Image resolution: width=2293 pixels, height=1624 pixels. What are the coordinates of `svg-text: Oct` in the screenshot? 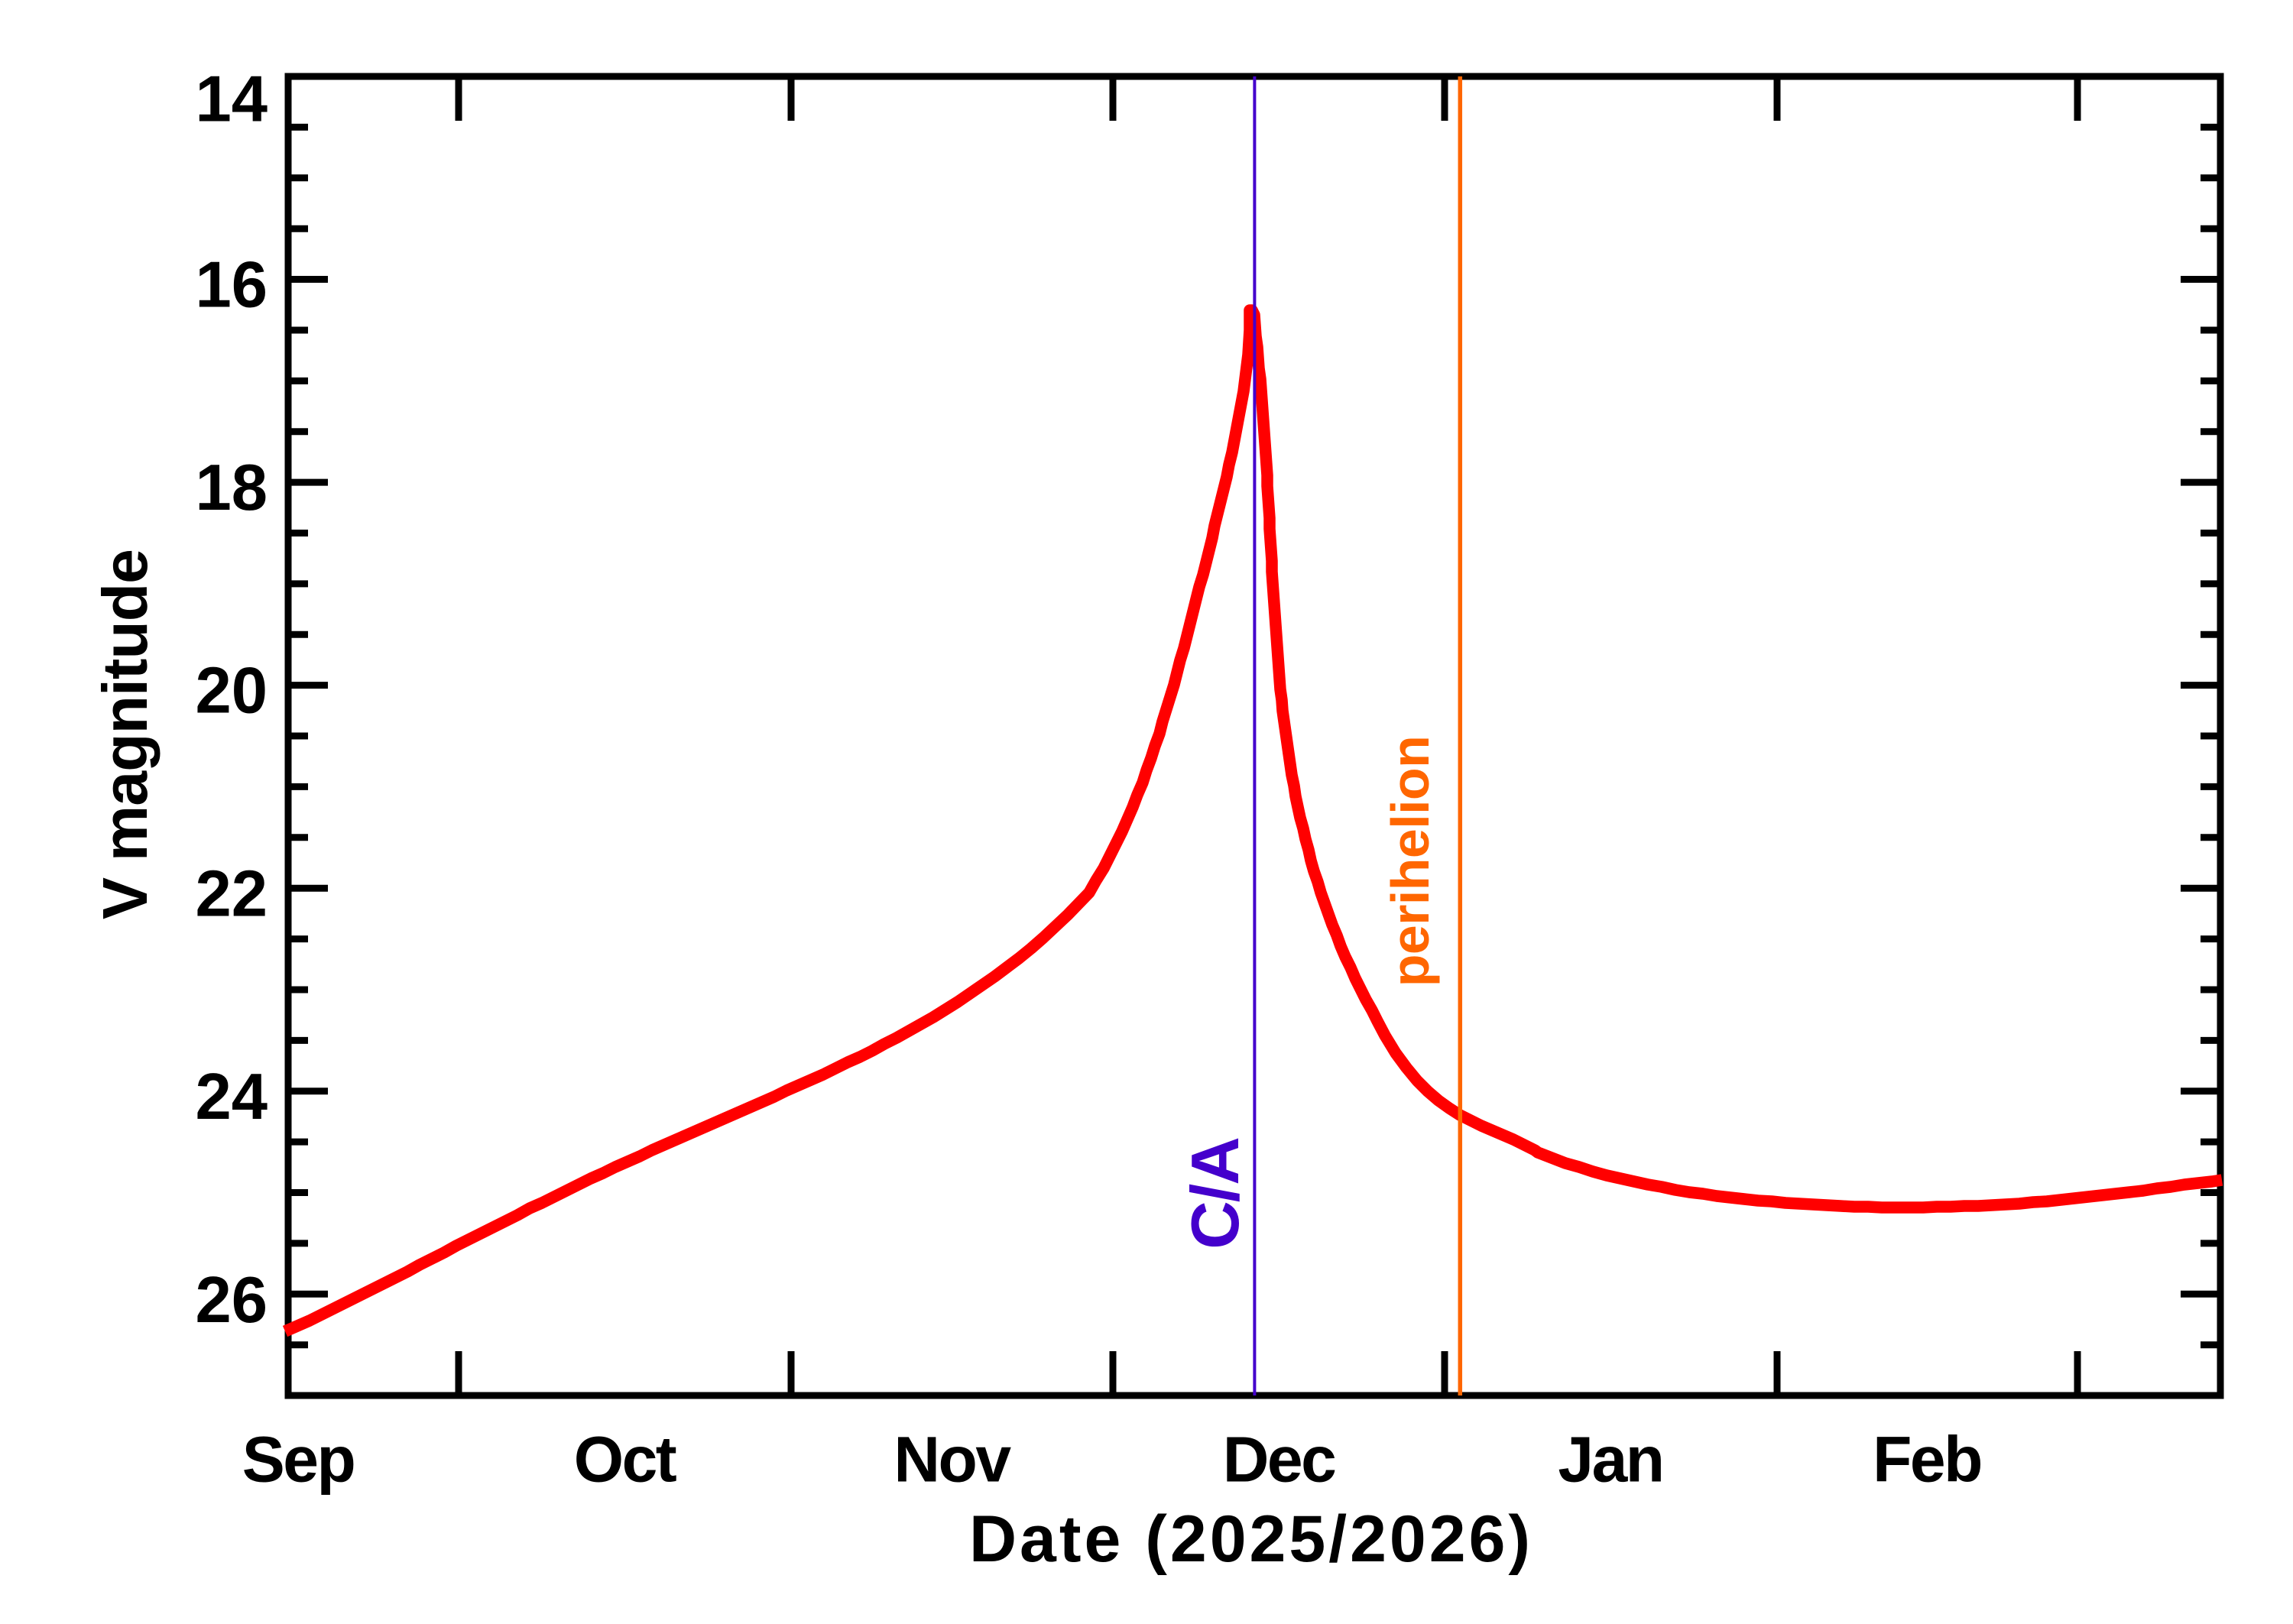 It's located at (625, 1460).